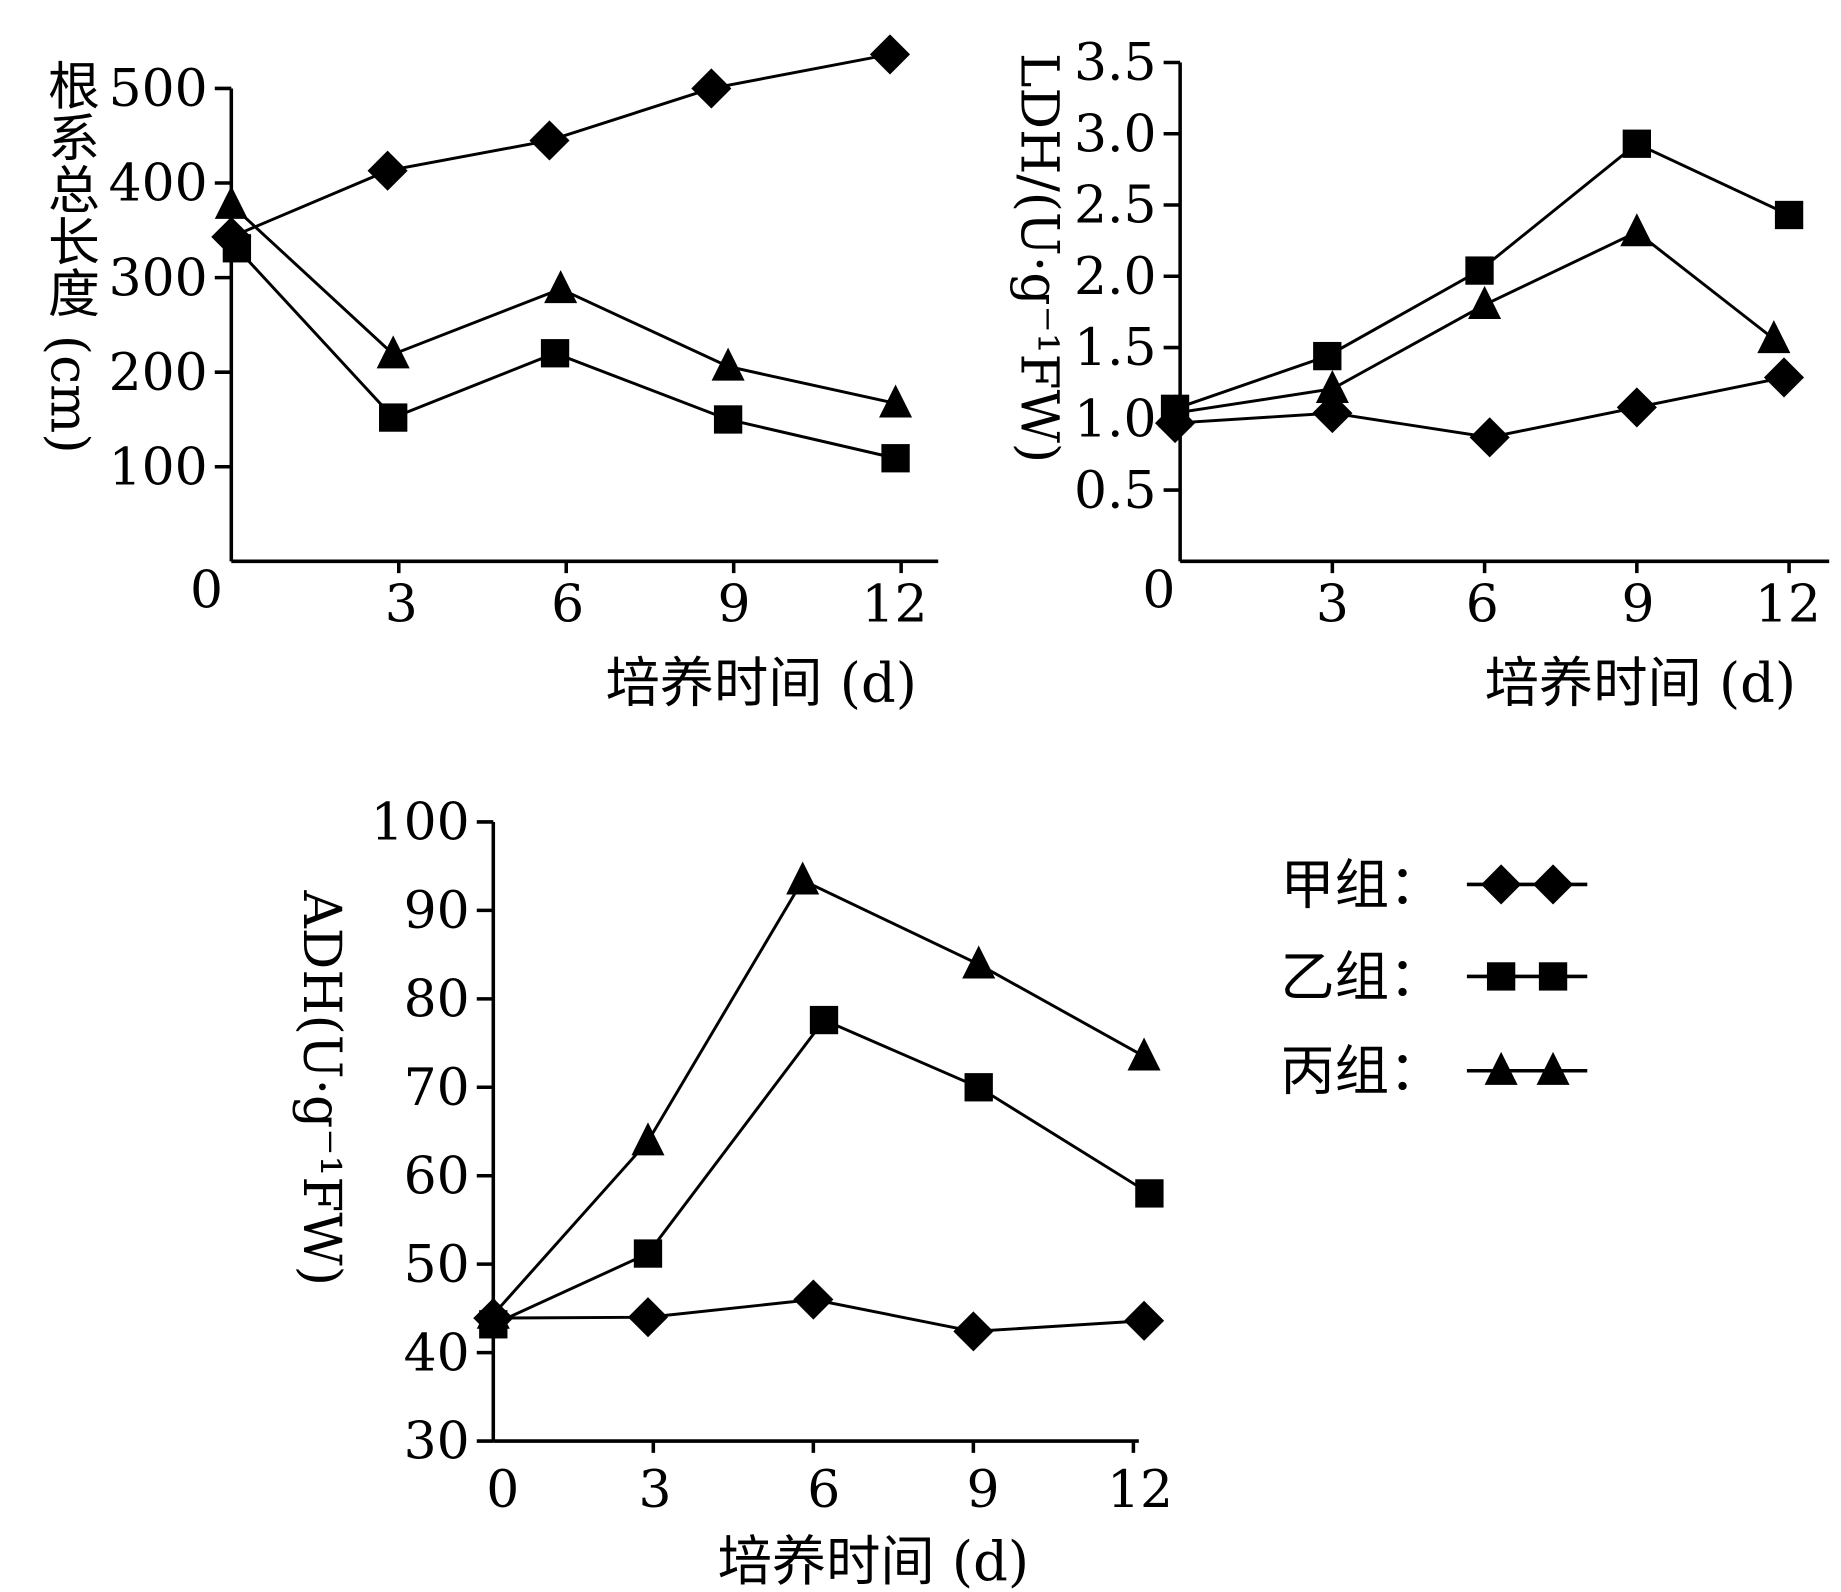  I want to click on y-tick-label: 300, so click(158, 278).